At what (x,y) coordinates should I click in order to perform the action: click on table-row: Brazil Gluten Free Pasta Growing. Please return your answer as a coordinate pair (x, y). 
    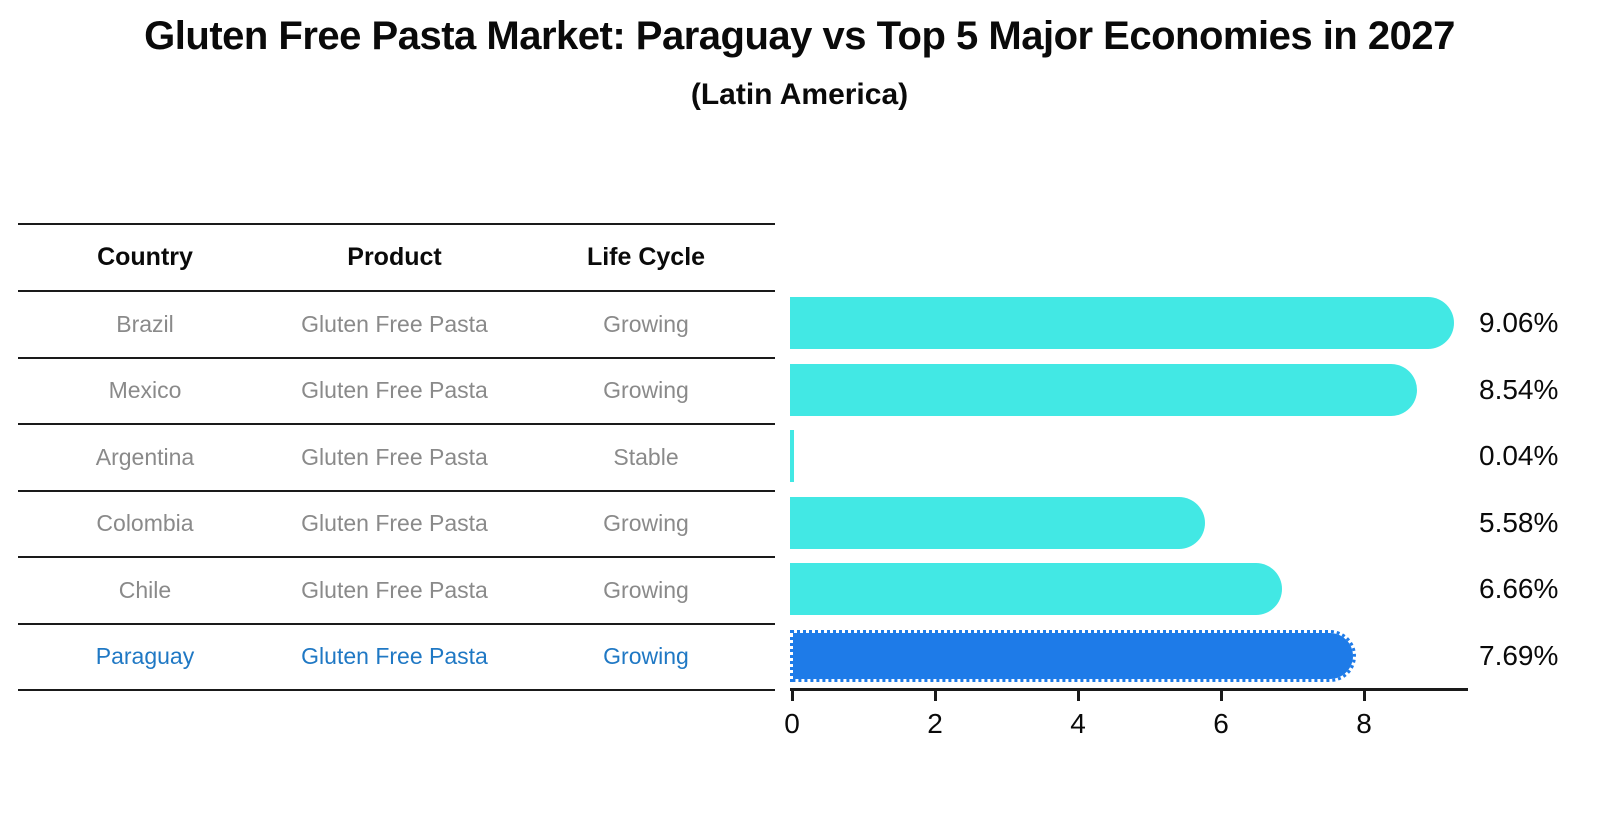
    Looking at the image, I should click on (396, 325).